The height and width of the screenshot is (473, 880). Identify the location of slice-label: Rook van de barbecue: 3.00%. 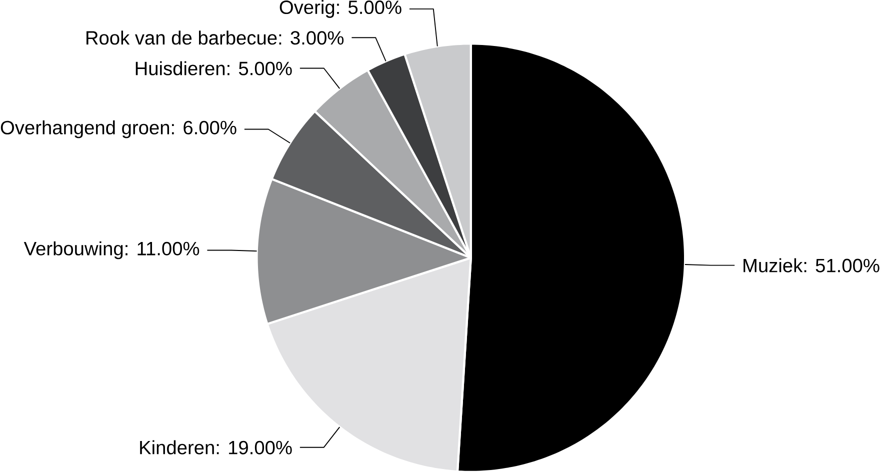
(215, 37).